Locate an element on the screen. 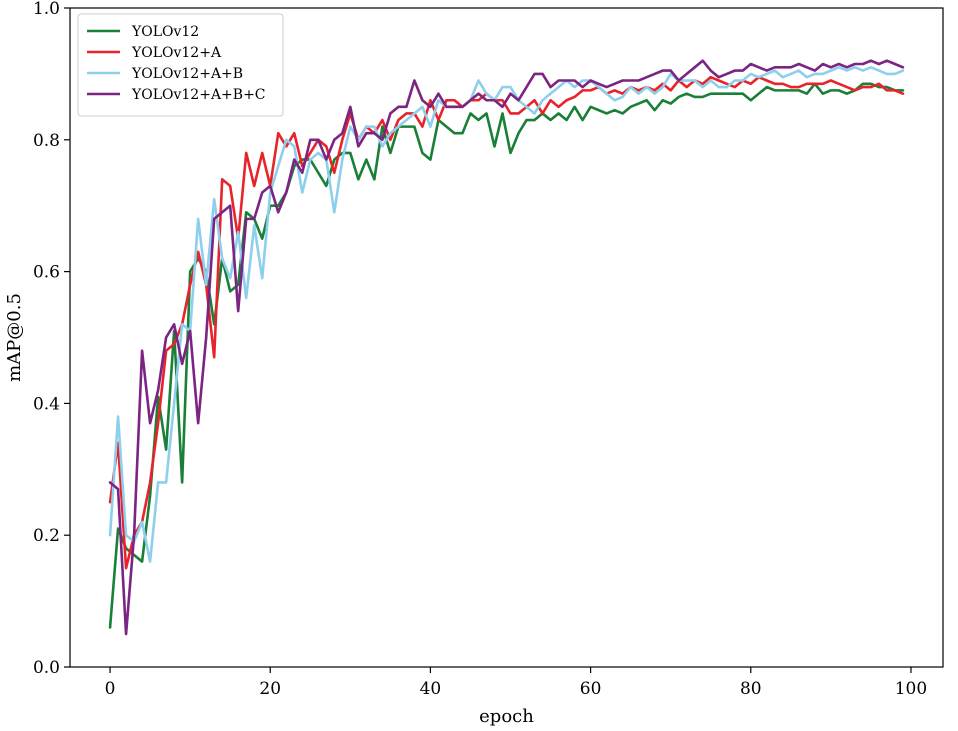 The image size is (958, 731). legend: YOLOv12 YOLOv12+A YOLOv12+A+B YOLOv12+A+B+C is located at coordinates (180, 65).